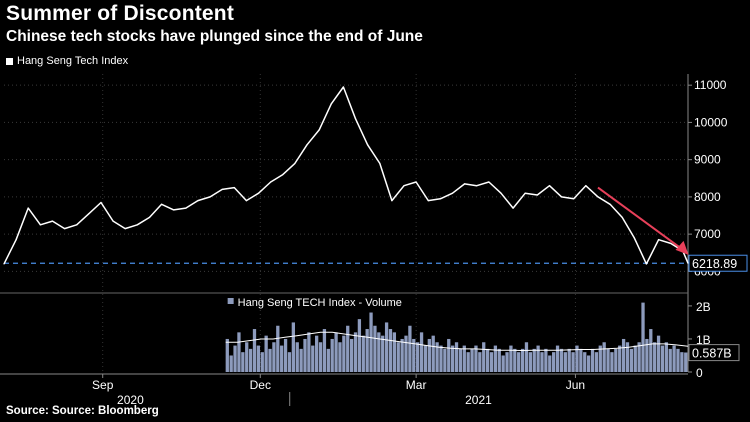  I want to click on volume-legend-label: Hang Seng TECH Index - Volume, so click(320, 303).